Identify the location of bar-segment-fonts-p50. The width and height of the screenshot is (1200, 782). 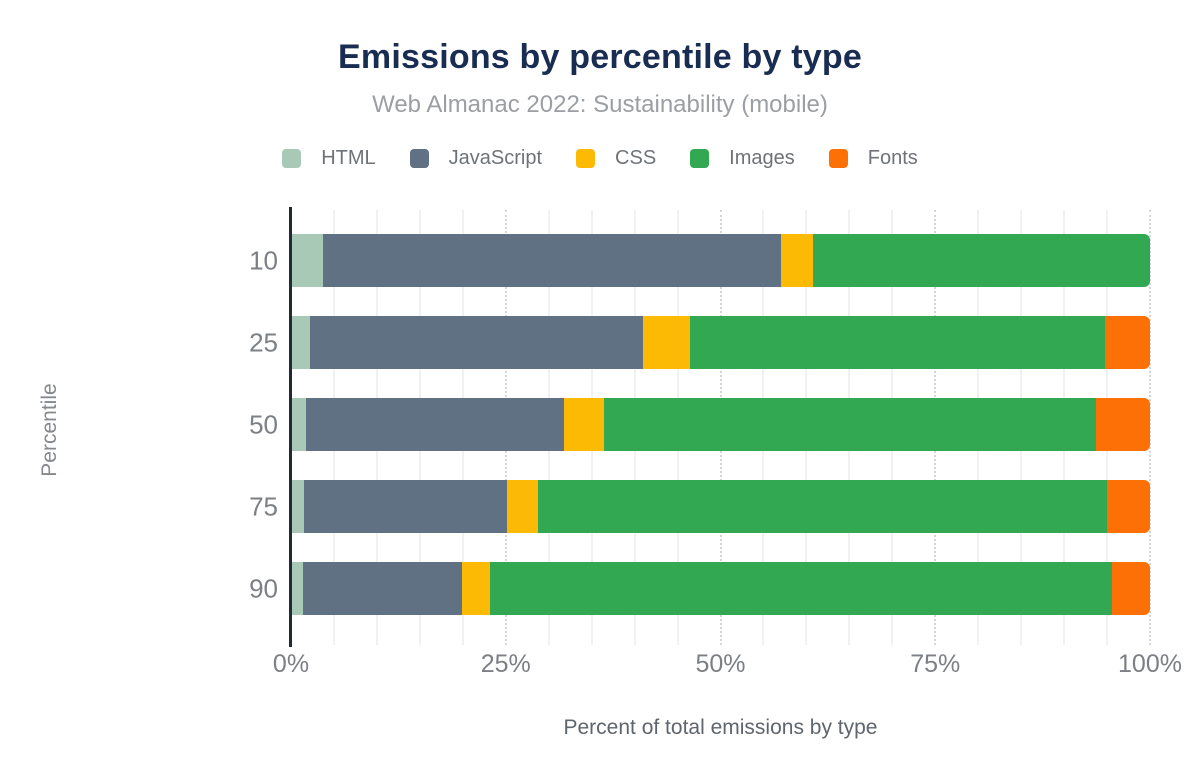
(1122, 424).